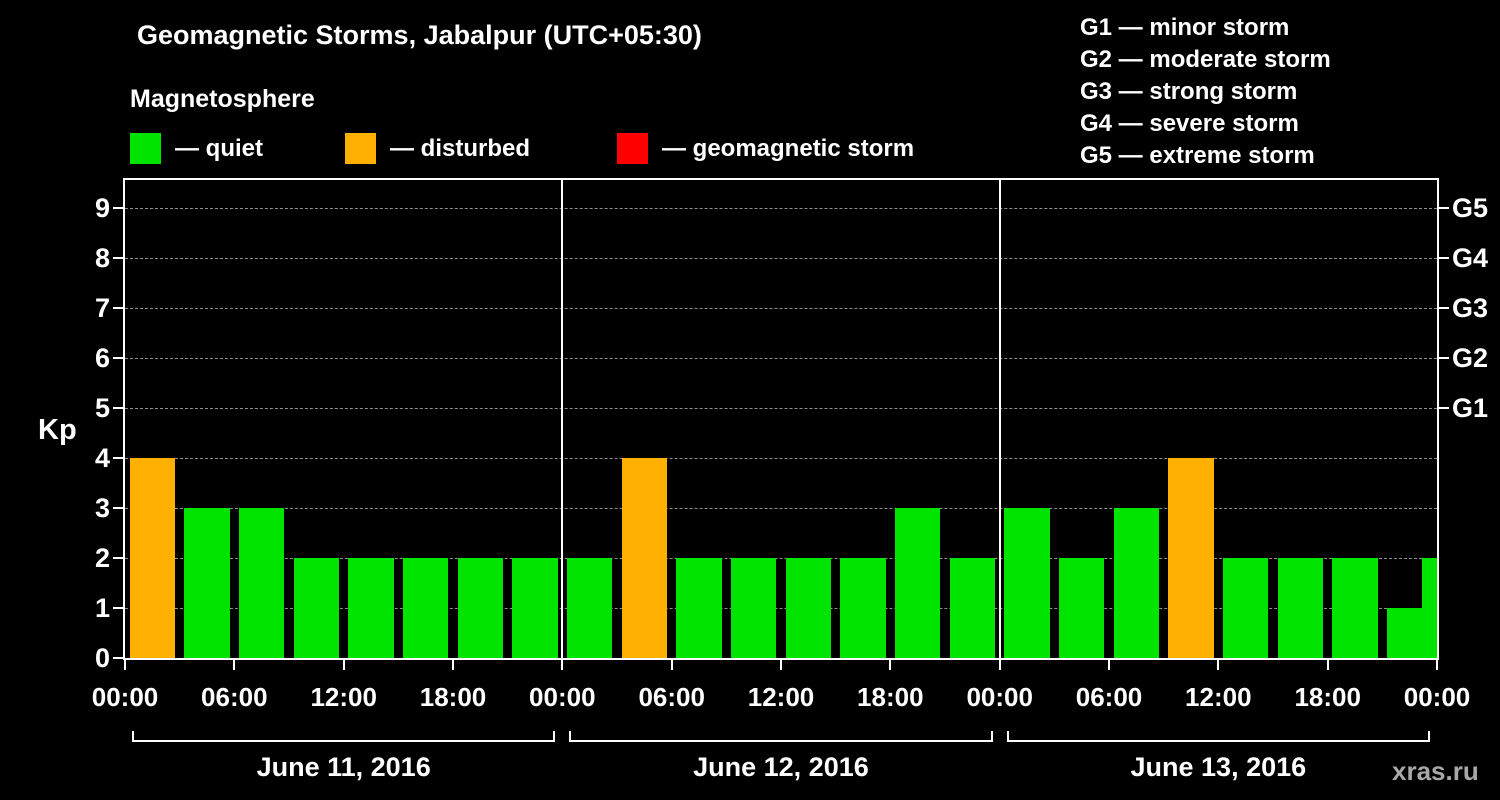 Image resolution: width=1500 pixels, height=800 pixels. I want to click on g-legend-line: G5 — extreme storm, so click(1197, 155).